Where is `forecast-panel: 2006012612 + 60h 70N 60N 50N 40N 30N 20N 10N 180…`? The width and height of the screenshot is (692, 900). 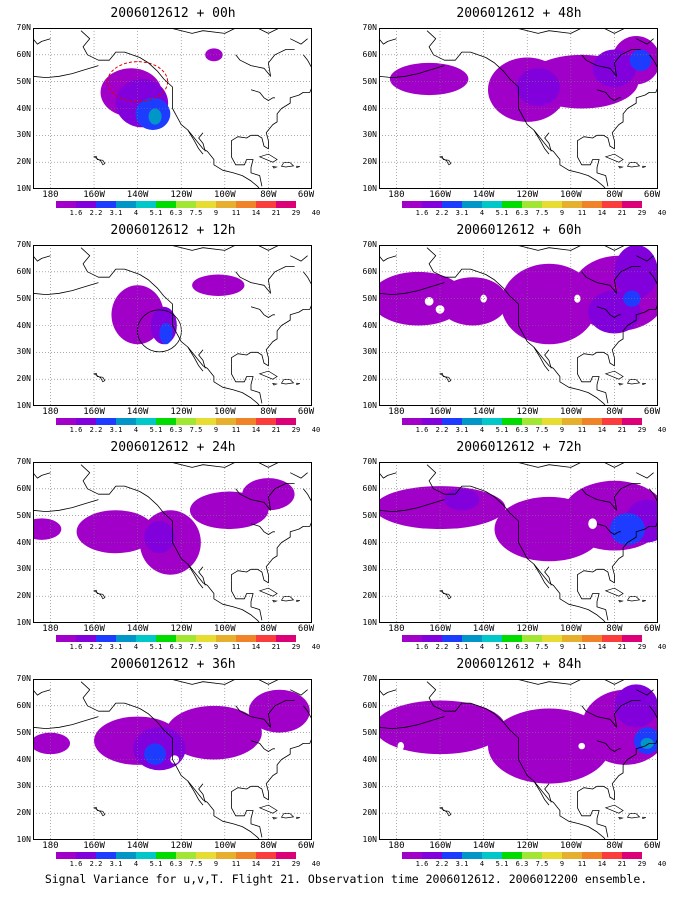 forecast-panel: 2006012612 + 60h 70N 60N 50N 40N 30N 20N 10N 180… is located at coordinates (519, 326).